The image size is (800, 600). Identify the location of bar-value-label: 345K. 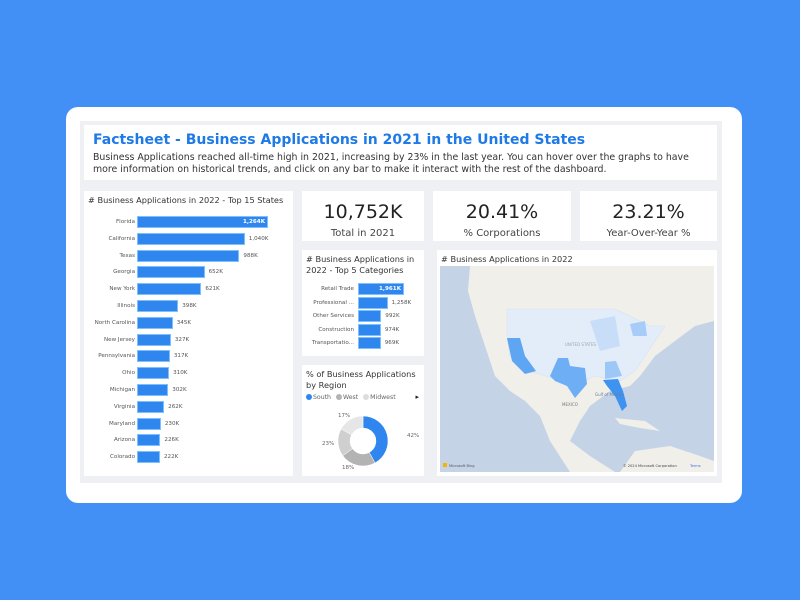
(184, 322).